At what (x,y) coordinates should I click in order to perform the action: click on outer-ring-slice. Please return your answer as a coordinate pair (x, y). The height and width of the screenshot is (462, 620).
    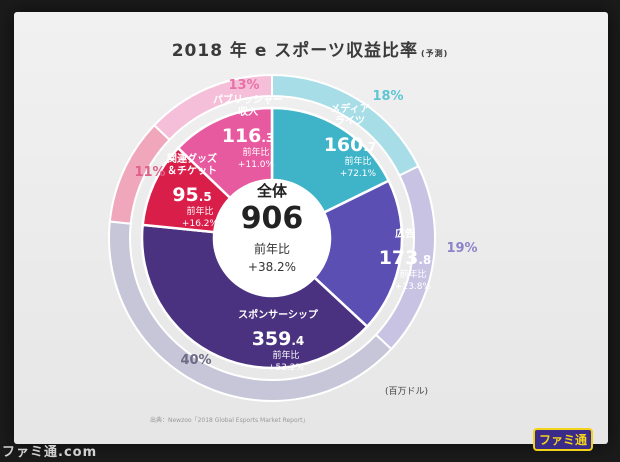
    Looking at the image, I should click on (212, 107).